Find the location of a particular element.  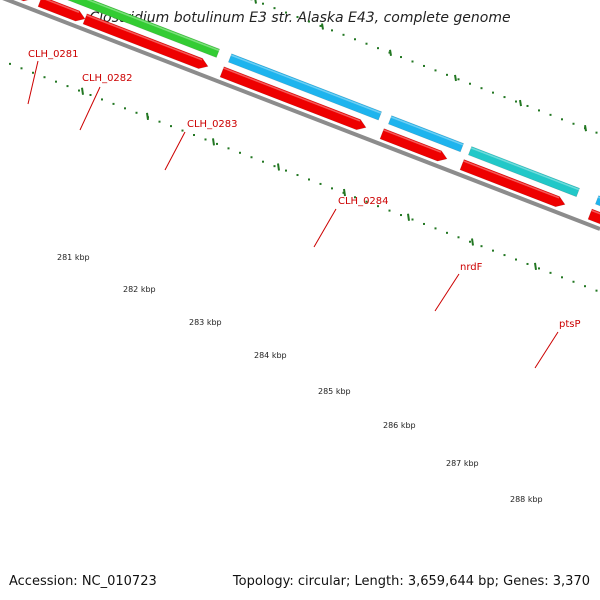

kbp-label: 286 kbp is located at coordinates (399, 425).